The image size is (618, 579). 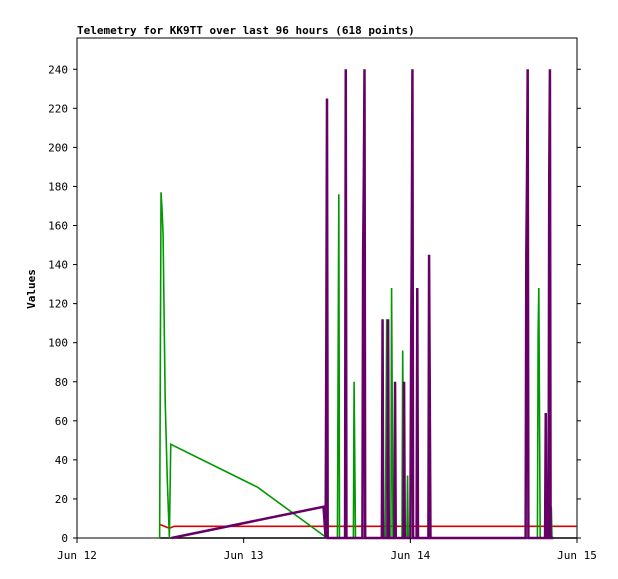 I want to click on x-tick-label: Jun 15, so click(x=577, y=555).